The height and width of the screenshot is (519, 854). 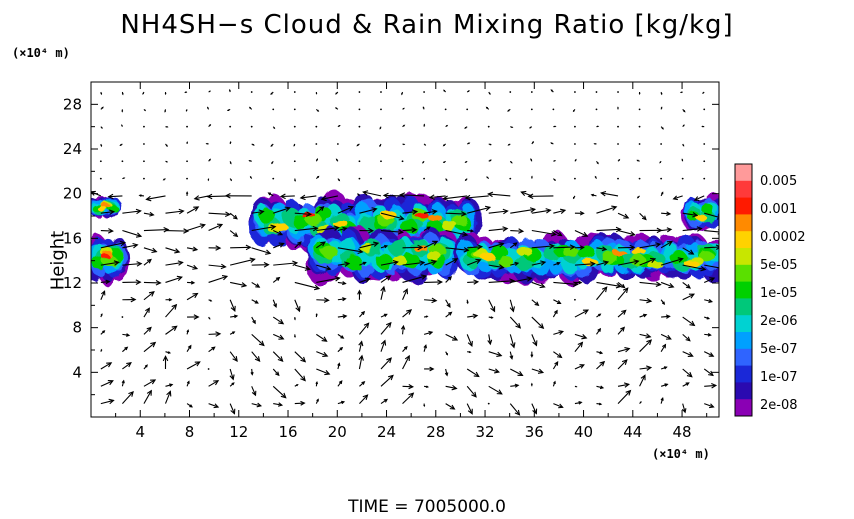 What do you see at coordinates (779, 265) in the screenshot?
I see `colorbar-label: 5e-05` at bounding box center [779, 265].